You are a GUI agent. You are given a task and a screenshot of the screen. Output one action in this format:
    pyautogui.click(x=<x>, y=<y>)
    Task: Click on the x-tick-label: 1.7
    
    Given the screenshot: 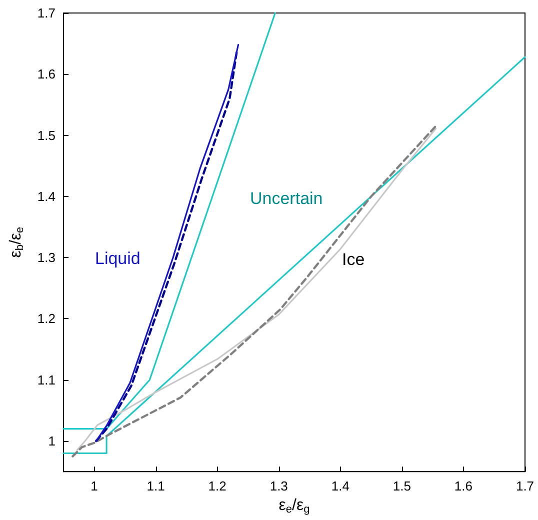 What is the action you would take?
    pyautogui.click(x=525, y=486)
    